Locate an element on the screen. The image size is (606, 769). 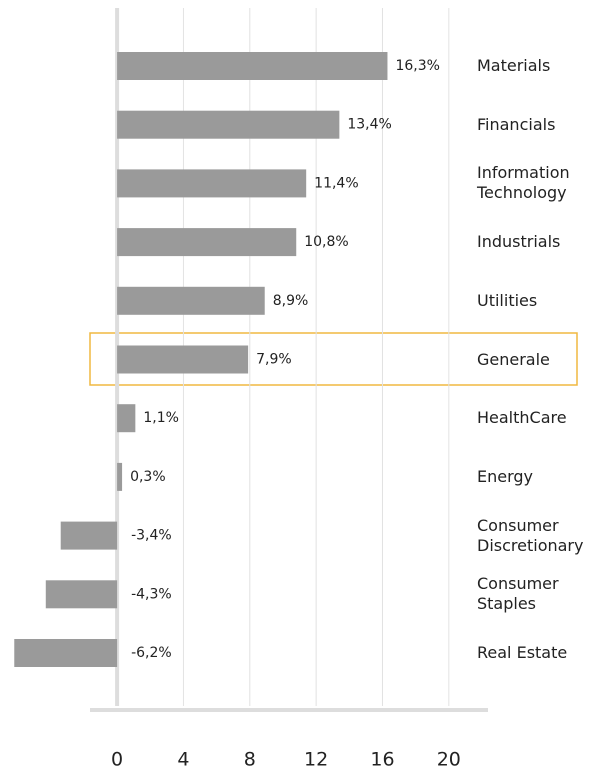
value-label: 13,4% is located at coordinates (369, 125).